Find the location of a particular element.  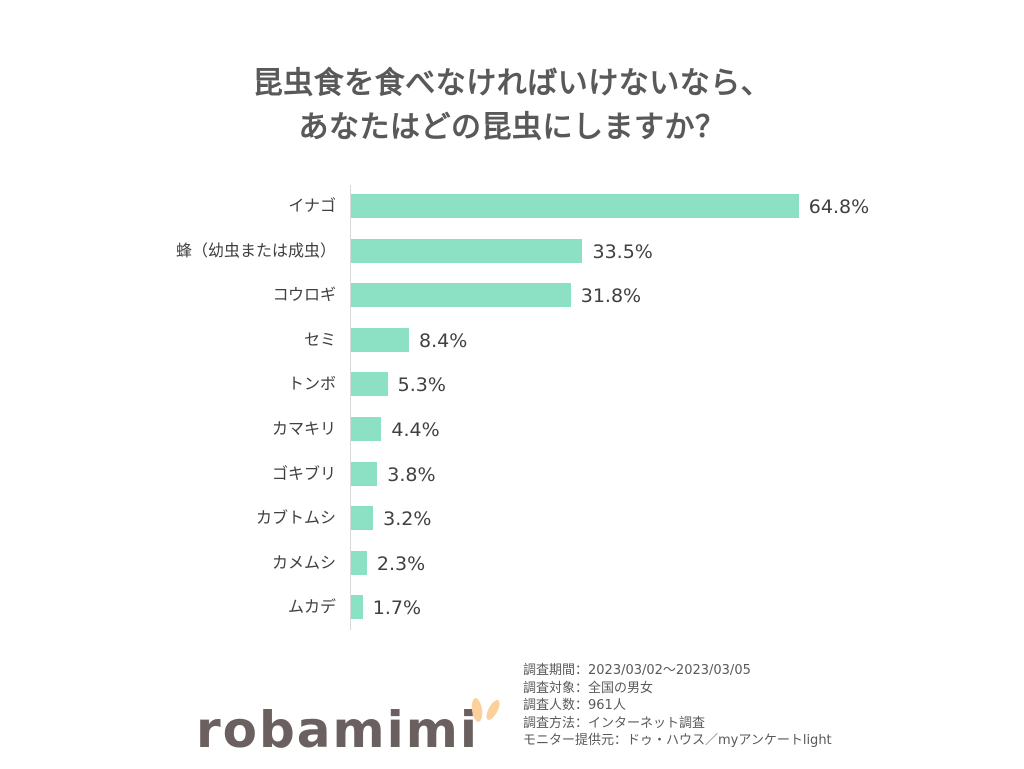

bar-row: イナゴ 64.8% is located at coordinates (512, 206).